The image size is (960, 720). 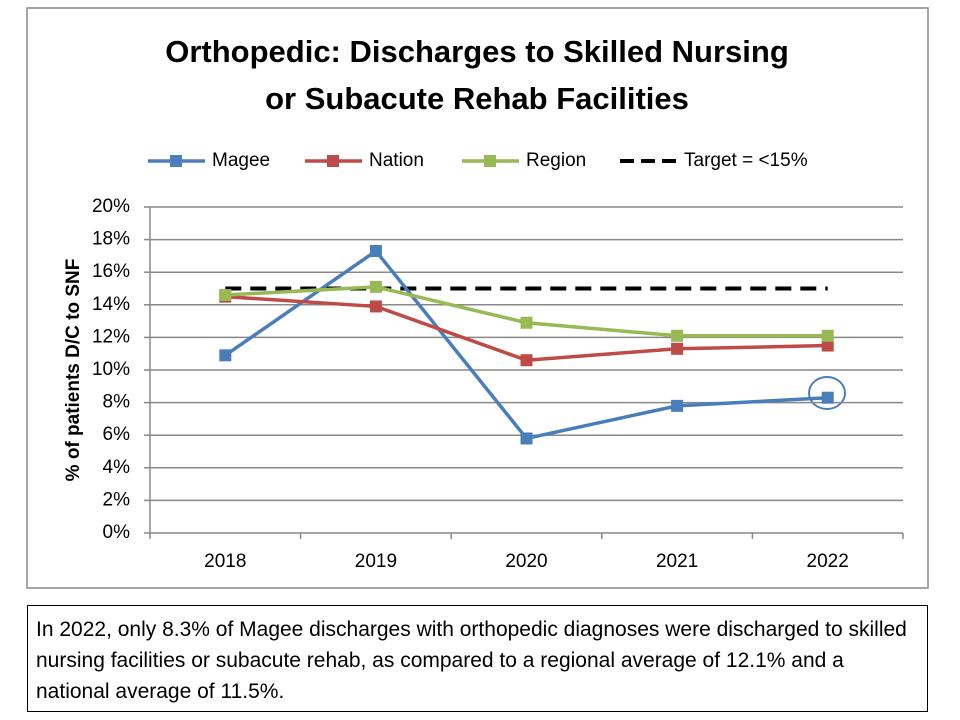 What do you see at coordinates (396, 160) in the screenshot?
I see `legend-label: Nation` at bounding box center [396, 160].